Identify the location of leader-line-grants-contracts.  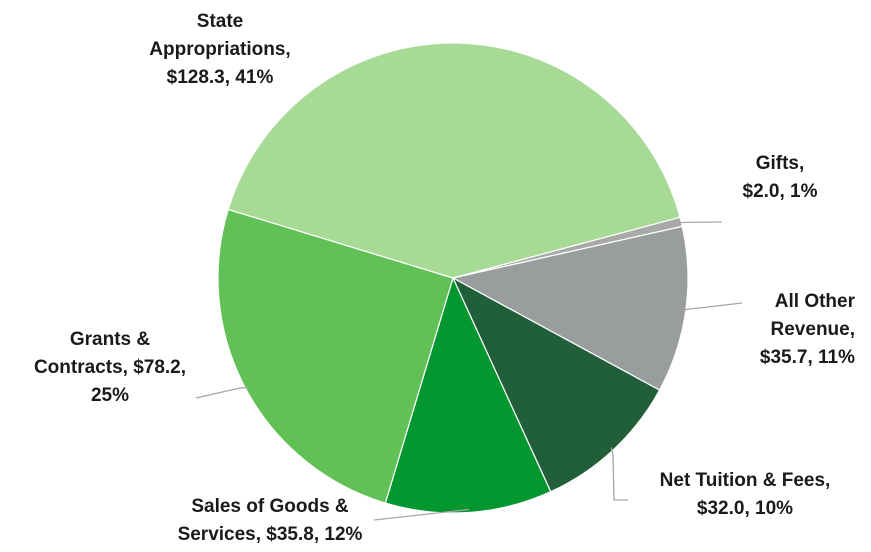
(222, 392).